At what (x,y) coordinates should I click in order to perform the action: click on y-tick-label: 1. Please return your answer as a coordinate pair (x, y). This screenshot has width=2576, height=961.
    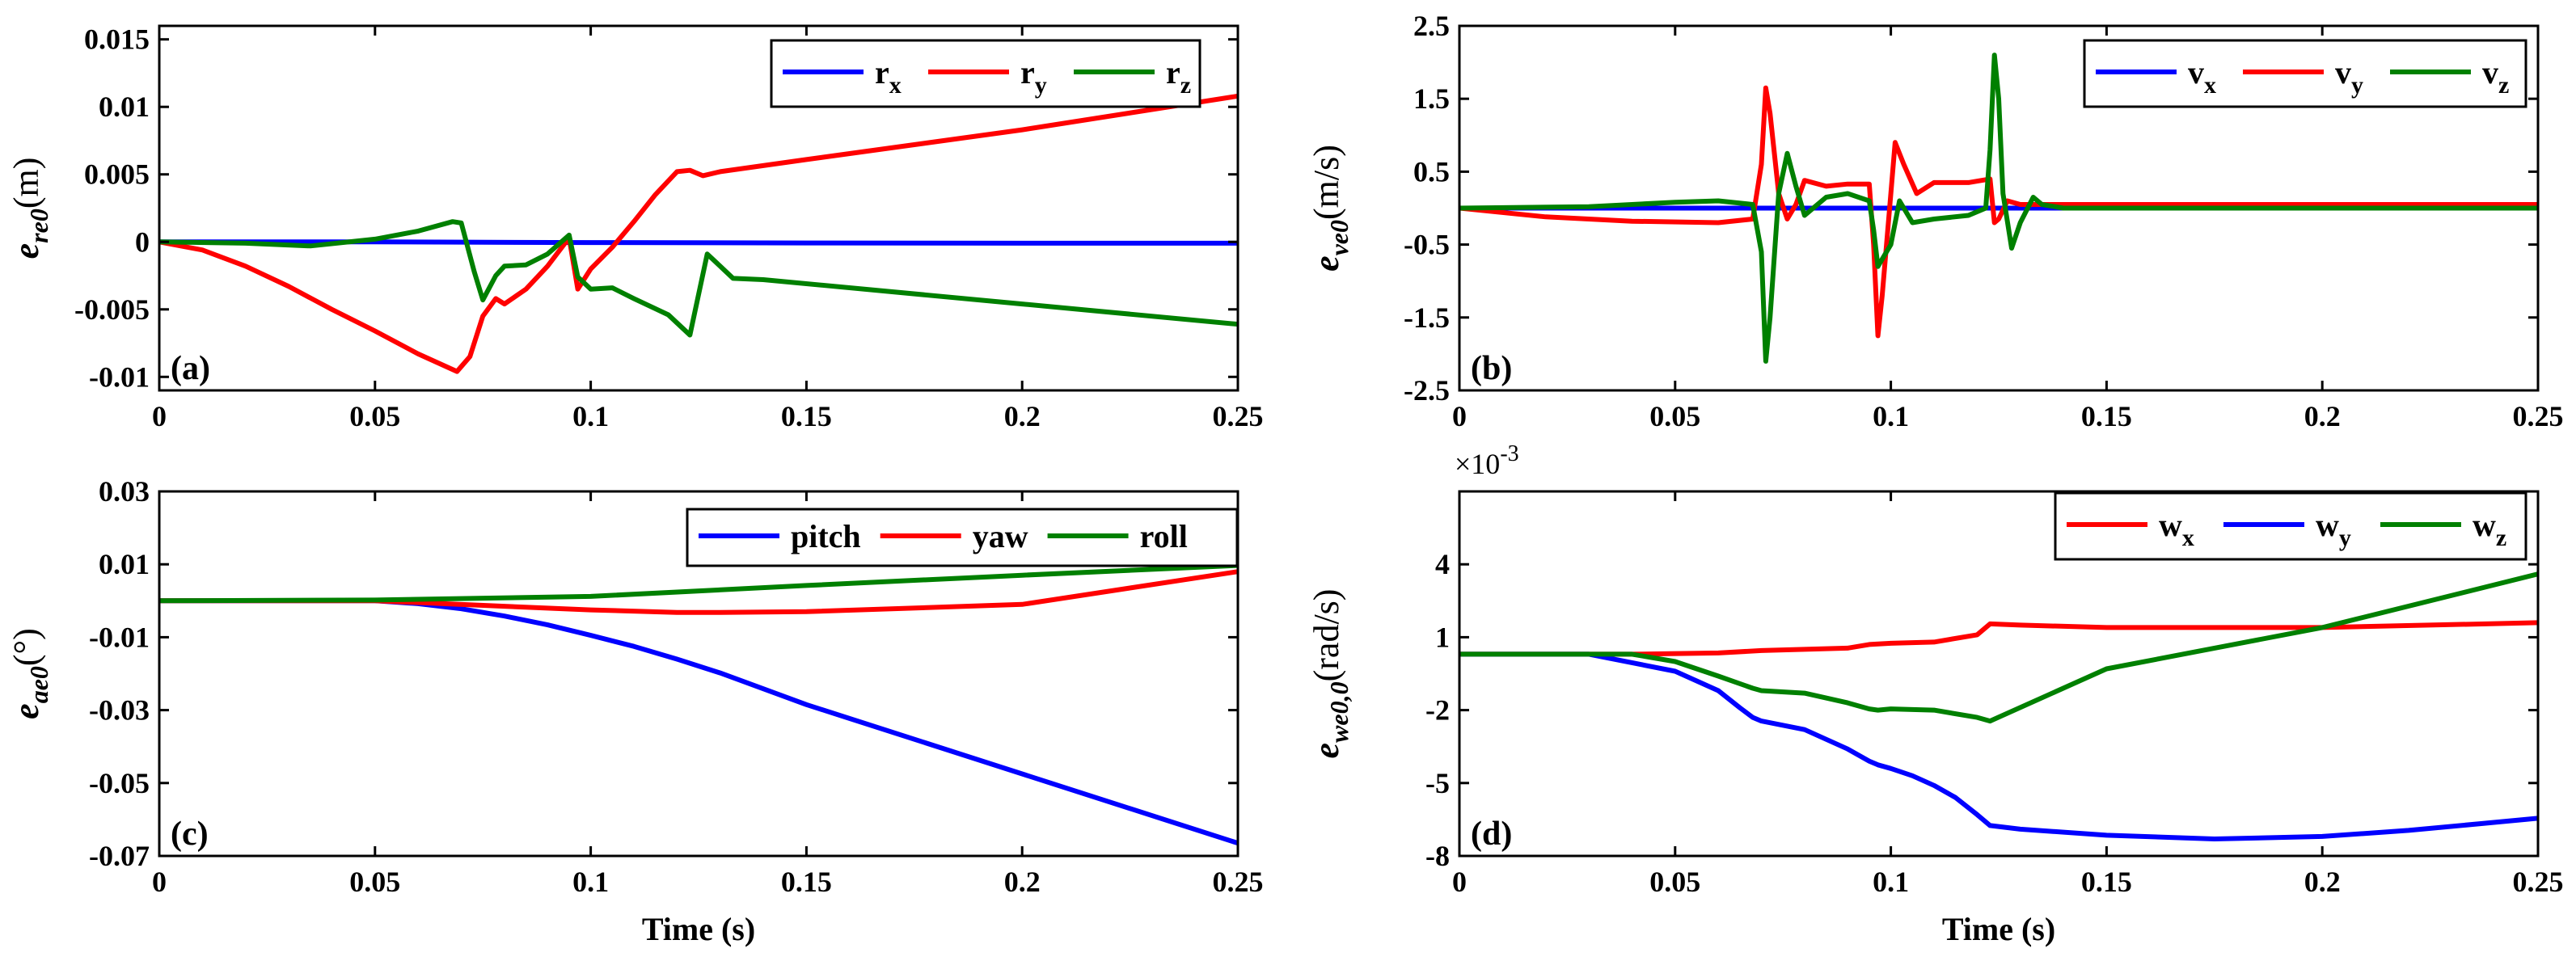
    Looking at the image, I should click on (1442, 637).